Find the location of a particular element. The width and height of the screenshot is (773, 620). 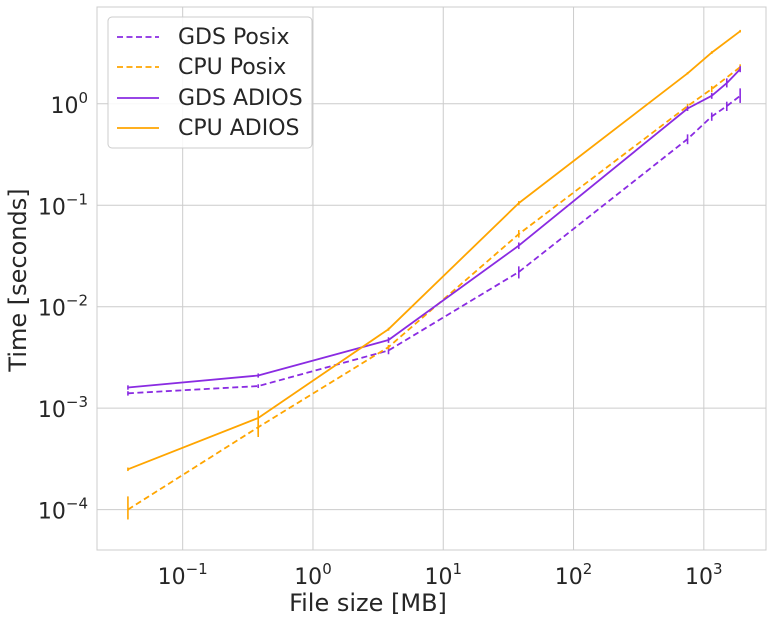

x-tick-label: 10² is located at coordinates (574, 575).